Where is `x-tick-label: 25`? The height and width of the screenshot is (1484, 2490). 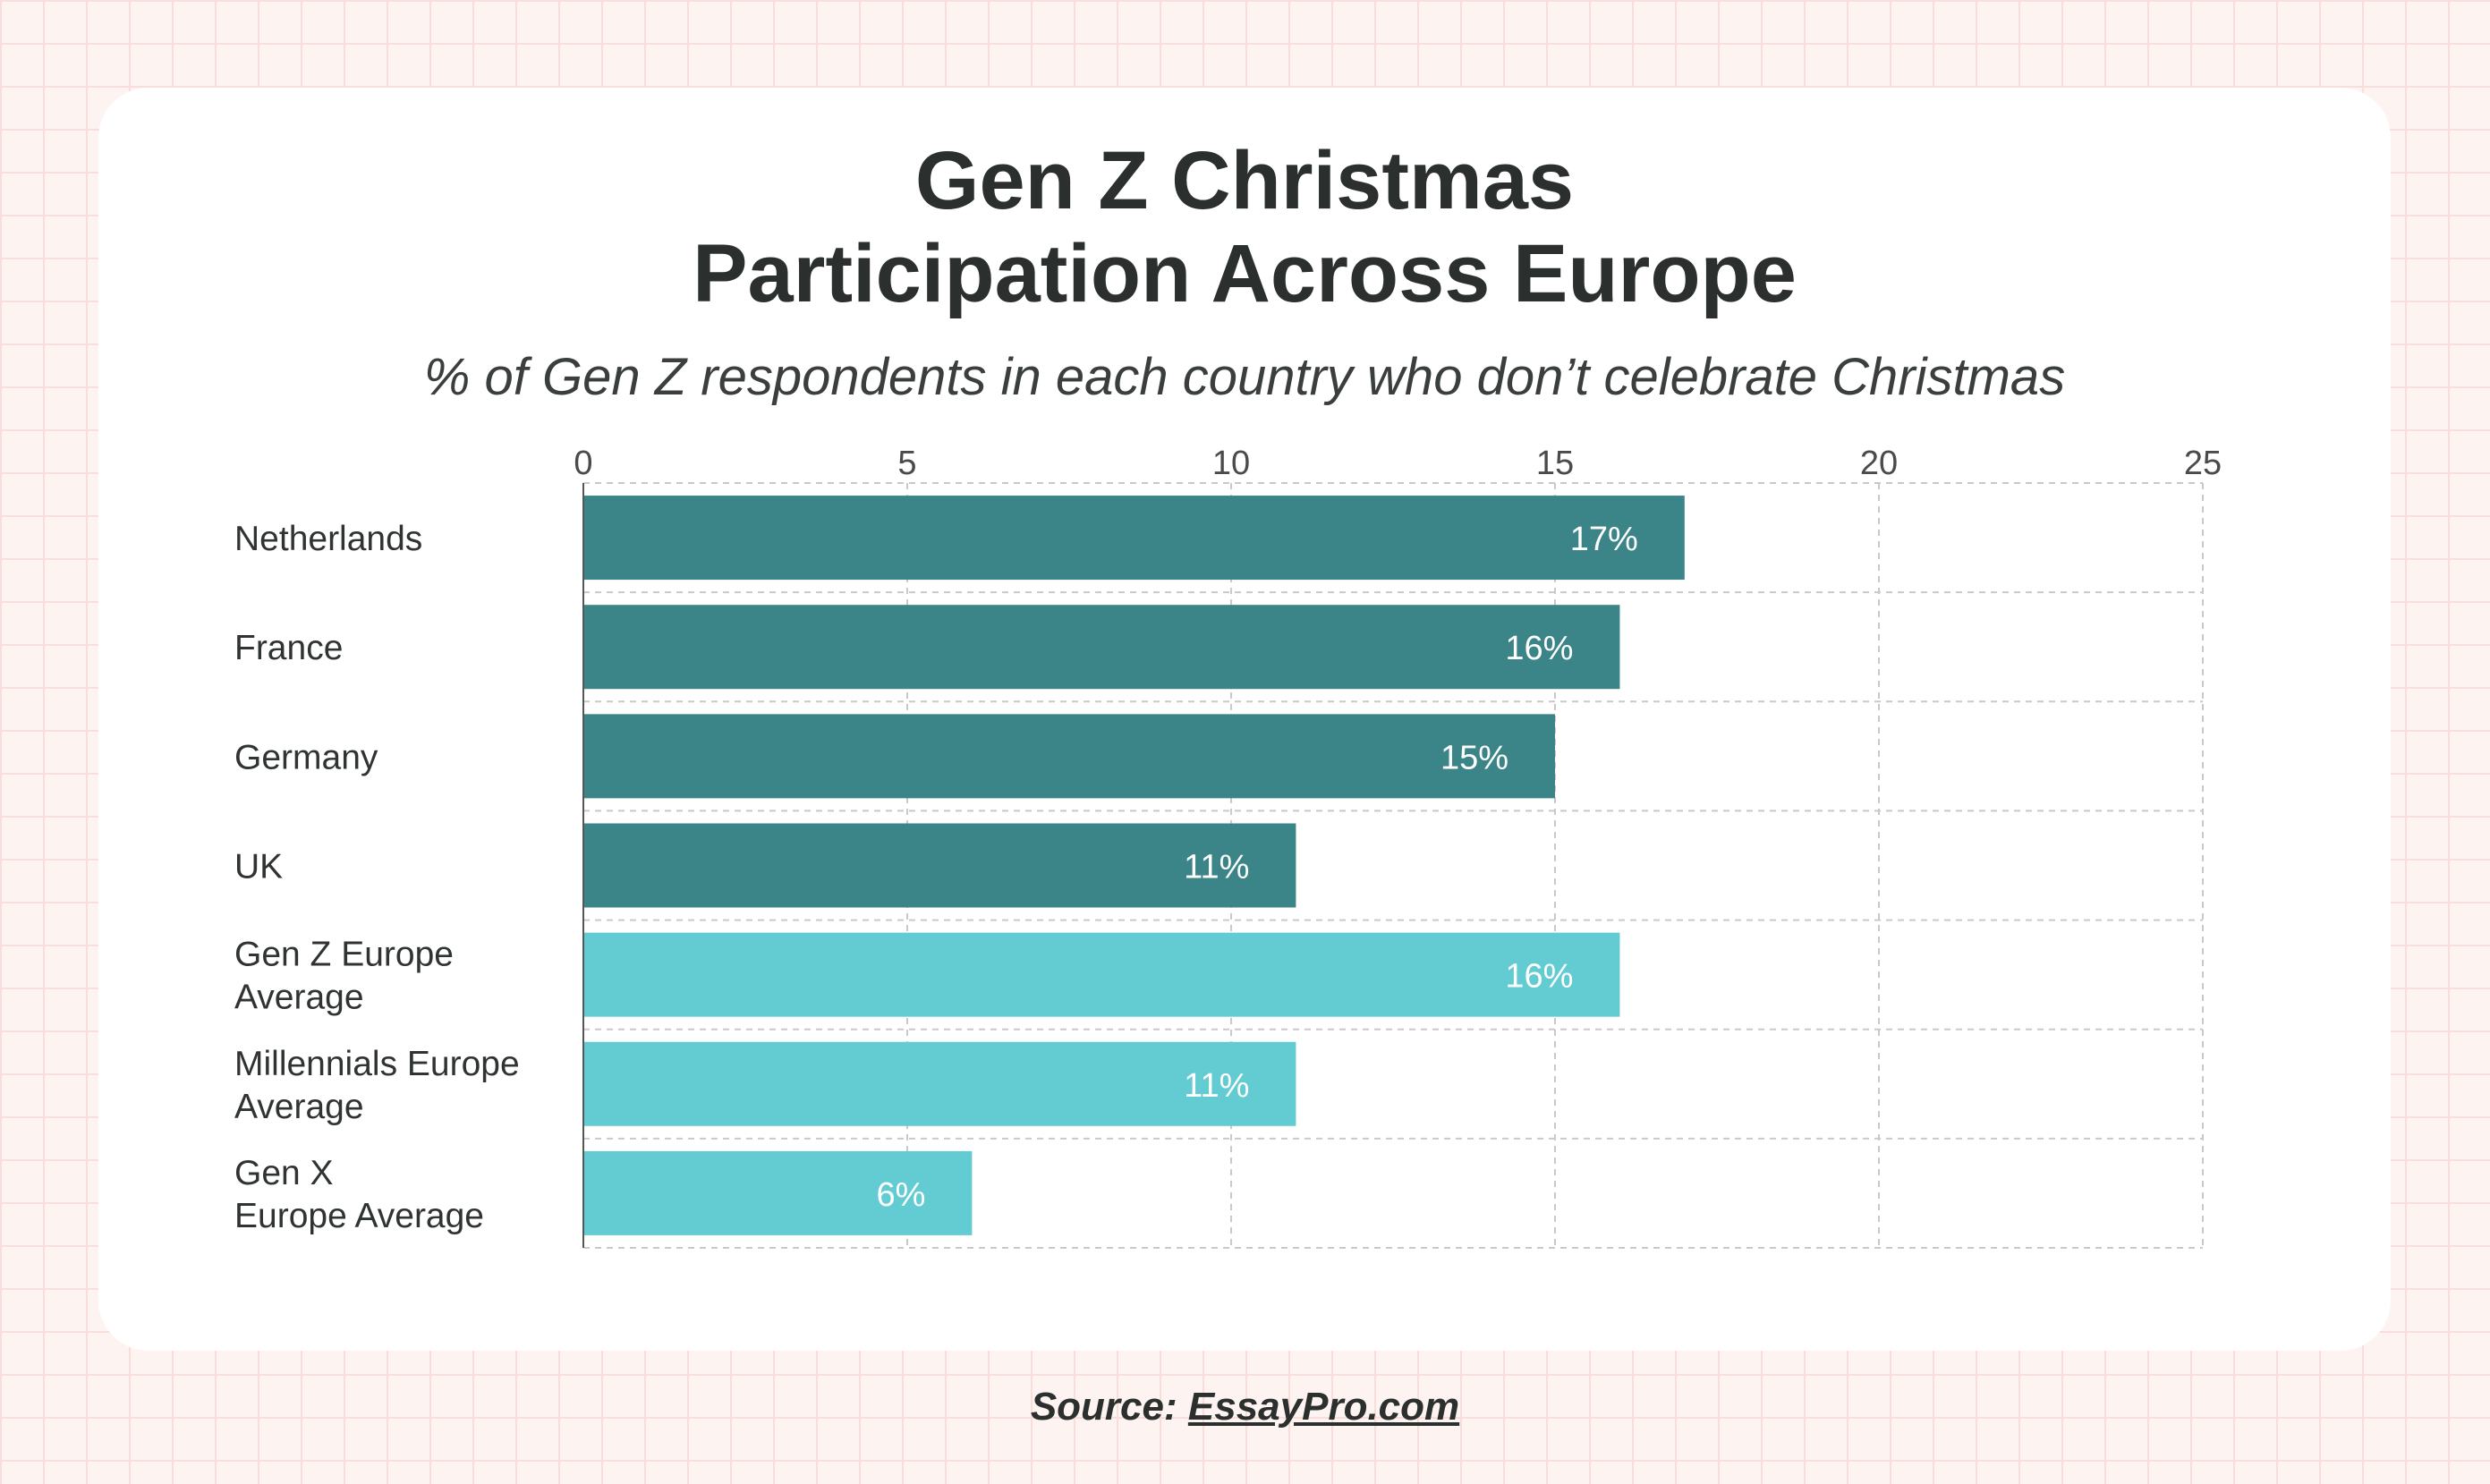
x-tick-label: 25 is located at coordinates (2203, 463).